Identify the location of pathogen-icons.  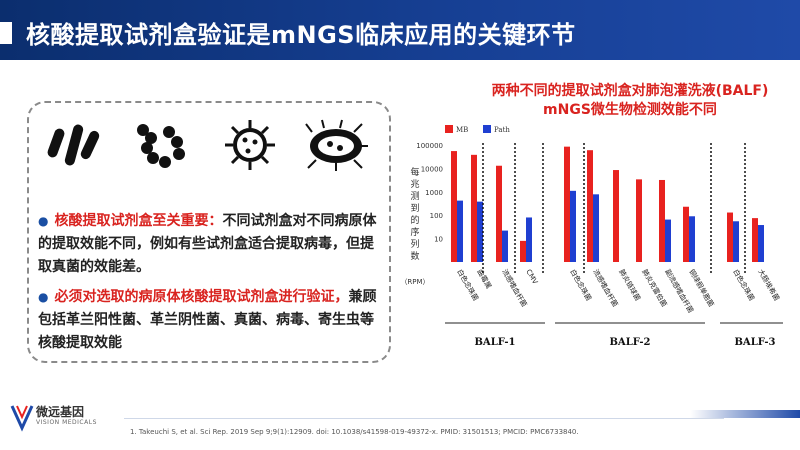
(206, 148).